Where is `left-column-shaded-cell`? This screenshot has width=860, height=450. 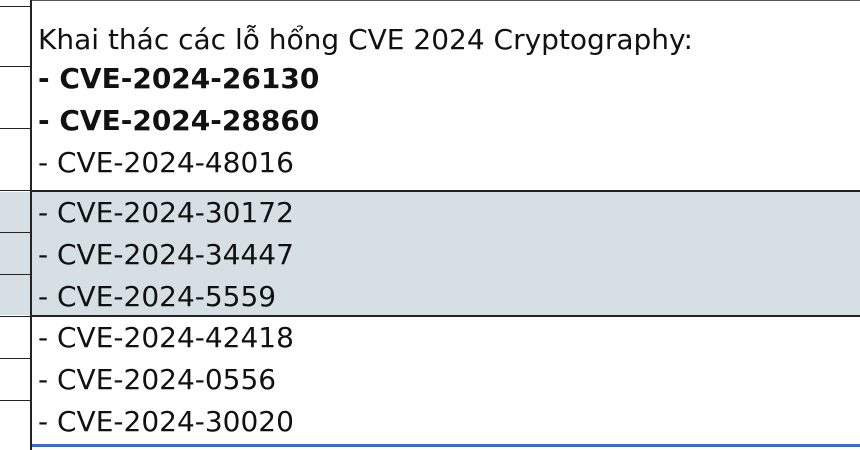 left-column-shaded-cell is located at coordinates (15, 253).